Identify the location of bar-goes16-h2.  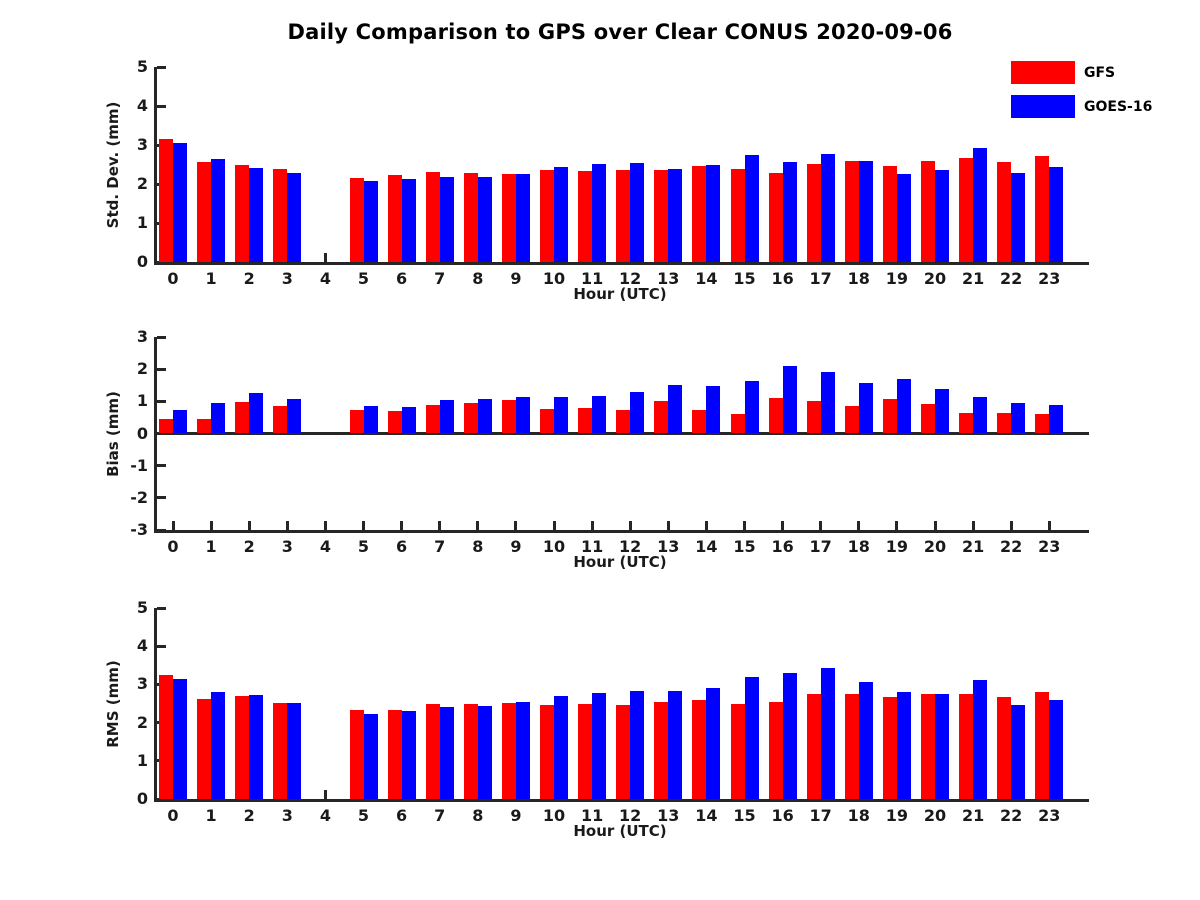
(256, 746).